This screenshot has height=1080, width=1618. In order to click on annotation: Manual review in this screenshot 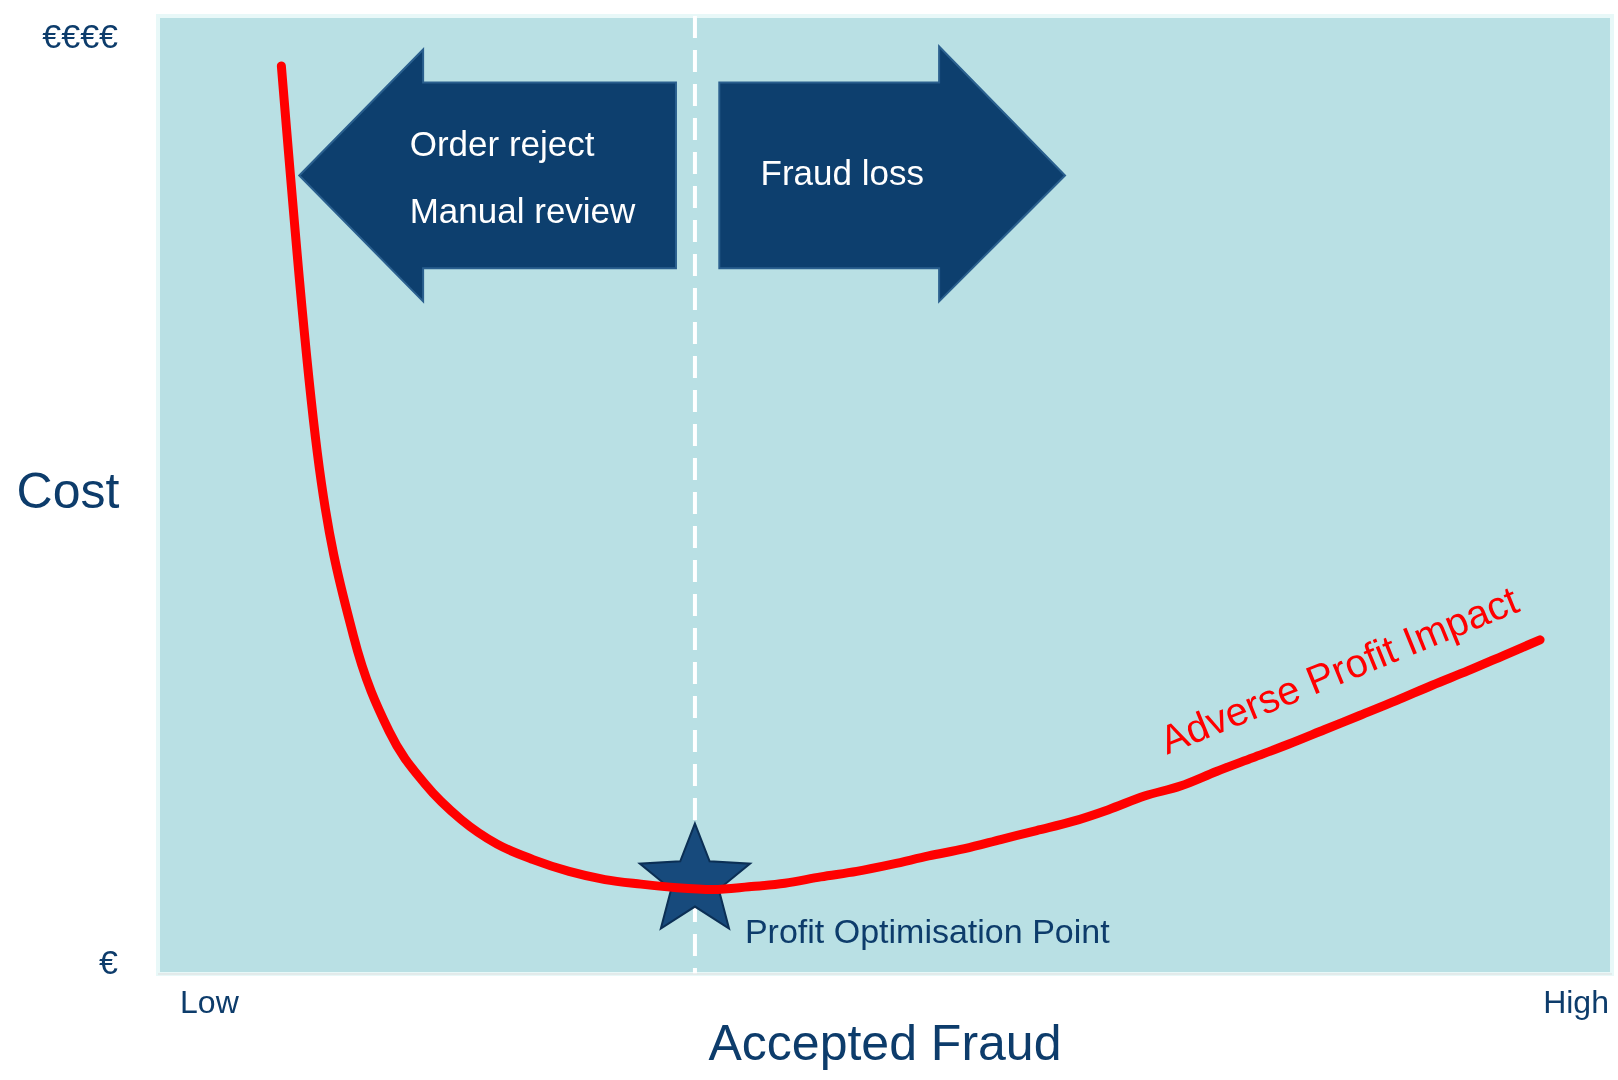, I will do `click(523, 210)`.